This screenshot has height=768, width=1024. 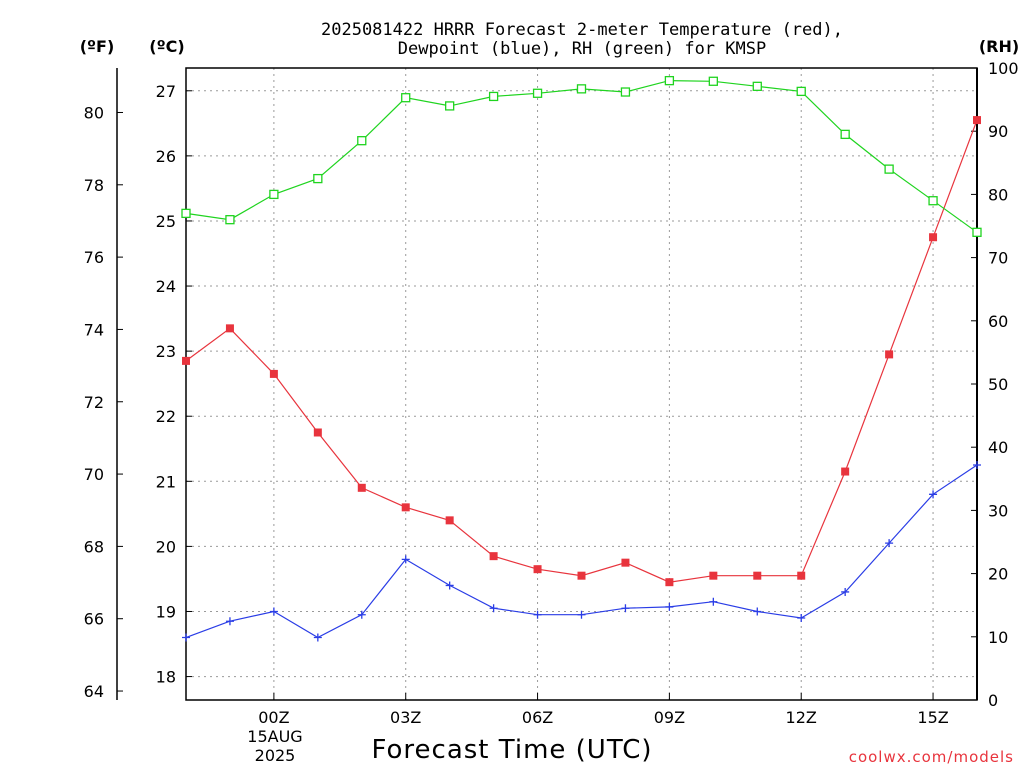 What do you see at coordinates (275, 755) in the screenshot?
I see `x-date-line-2: 2025` at bounding box center [275, 755].